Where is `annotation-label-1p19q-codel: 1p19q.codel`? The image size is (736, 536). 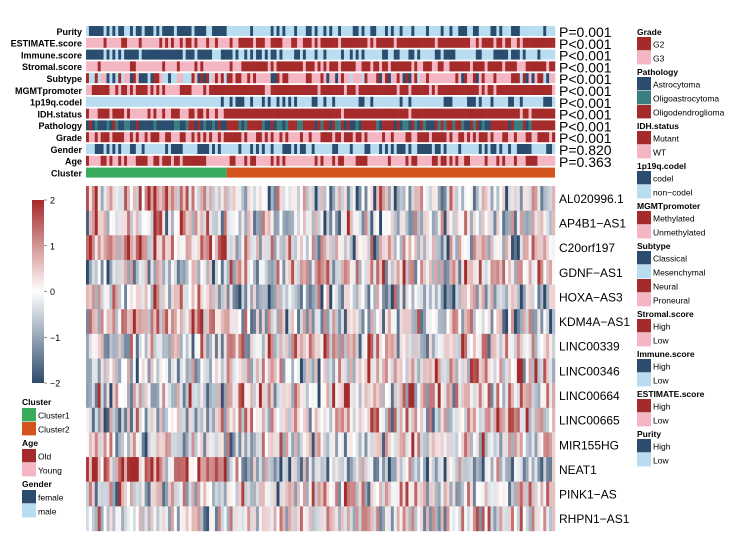
annotation-label-1p19q-codel: 1p19q.codel is located at coordinates (56, 103).